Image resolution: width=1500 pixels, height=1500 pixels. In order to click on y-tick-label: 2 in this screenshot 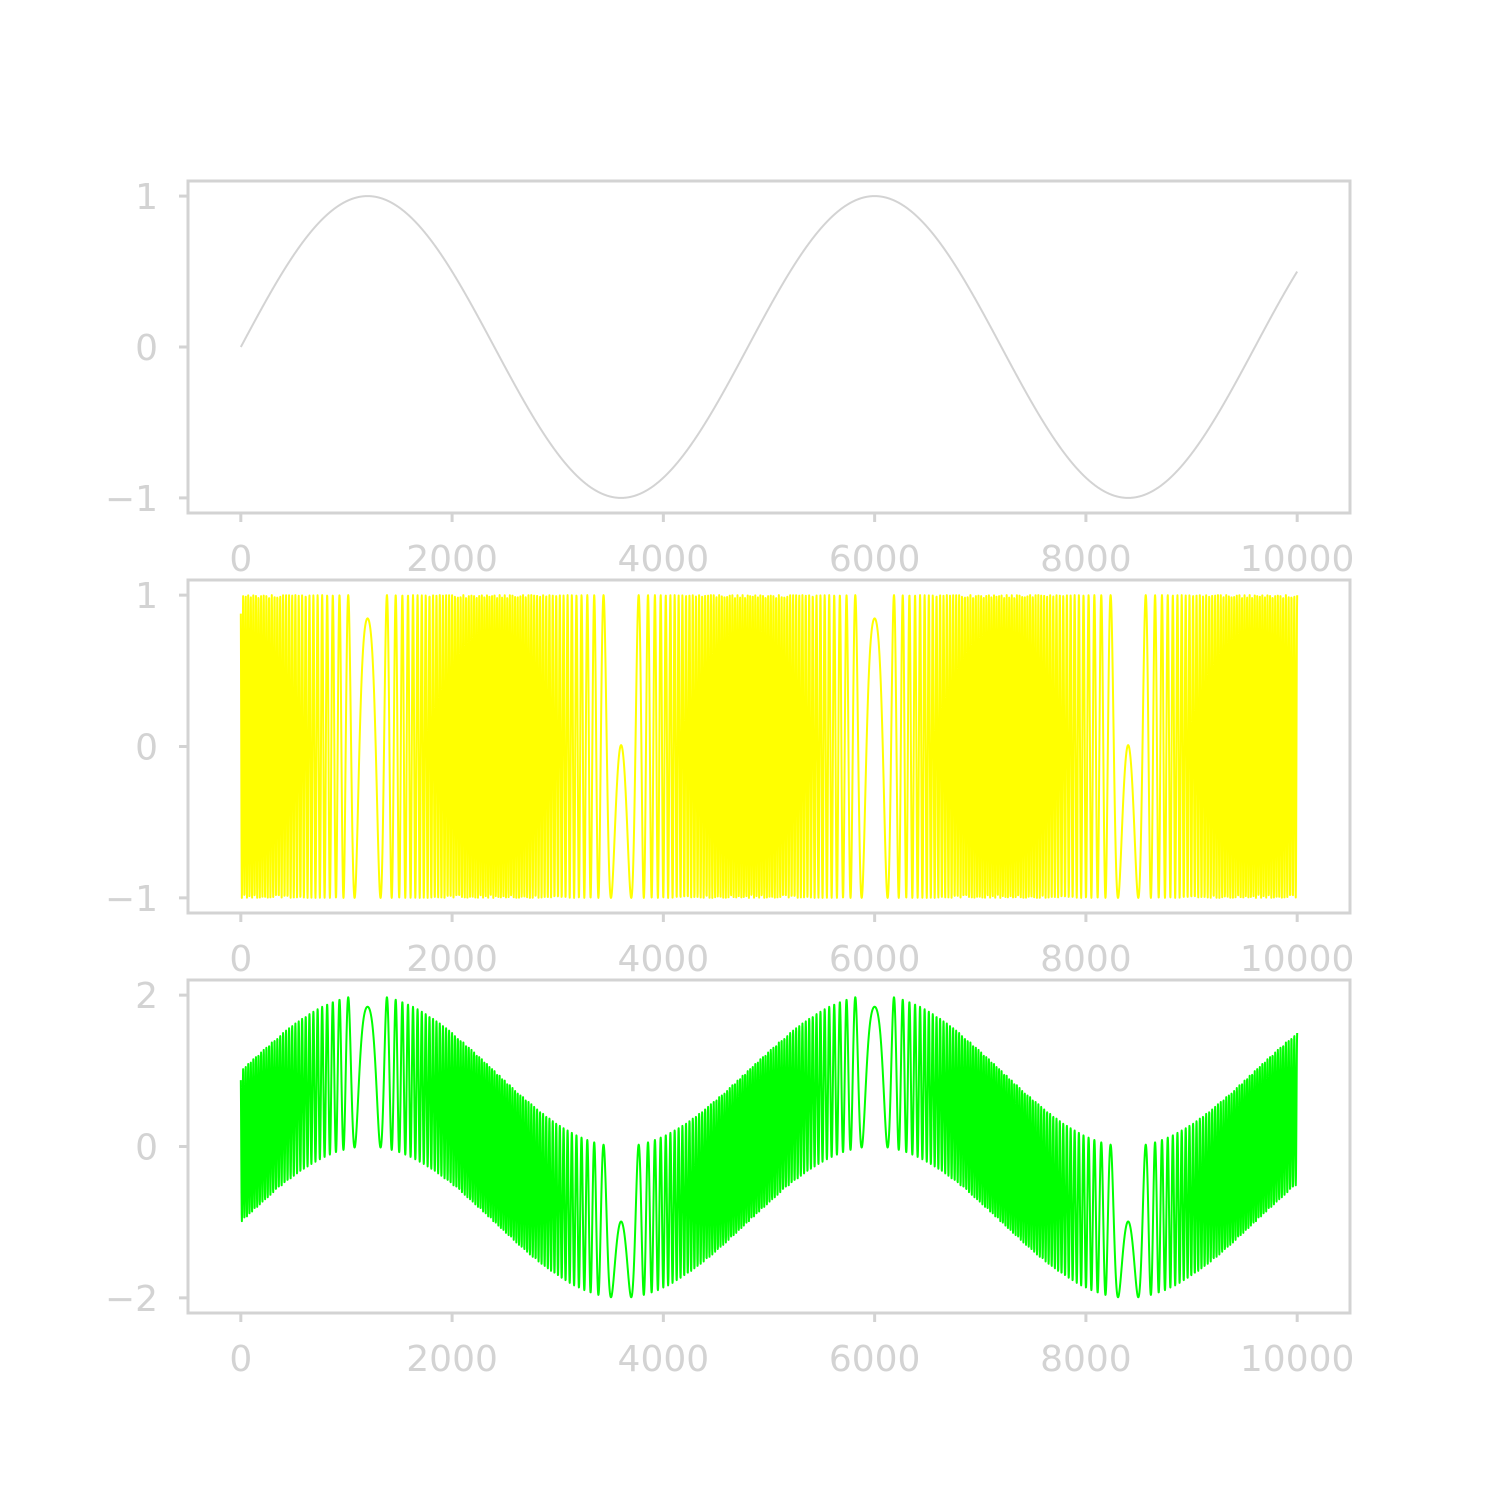, I will do `click(146, 996)`.